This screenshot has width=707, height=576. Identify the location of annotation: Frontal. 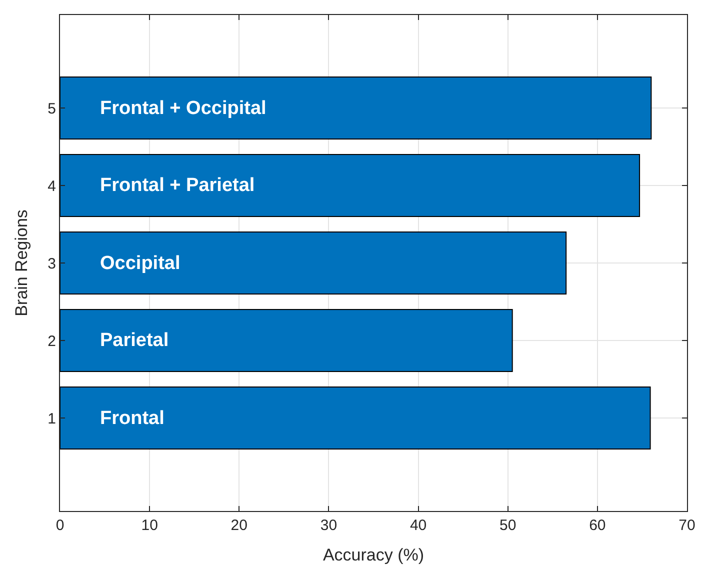
(132, 418).